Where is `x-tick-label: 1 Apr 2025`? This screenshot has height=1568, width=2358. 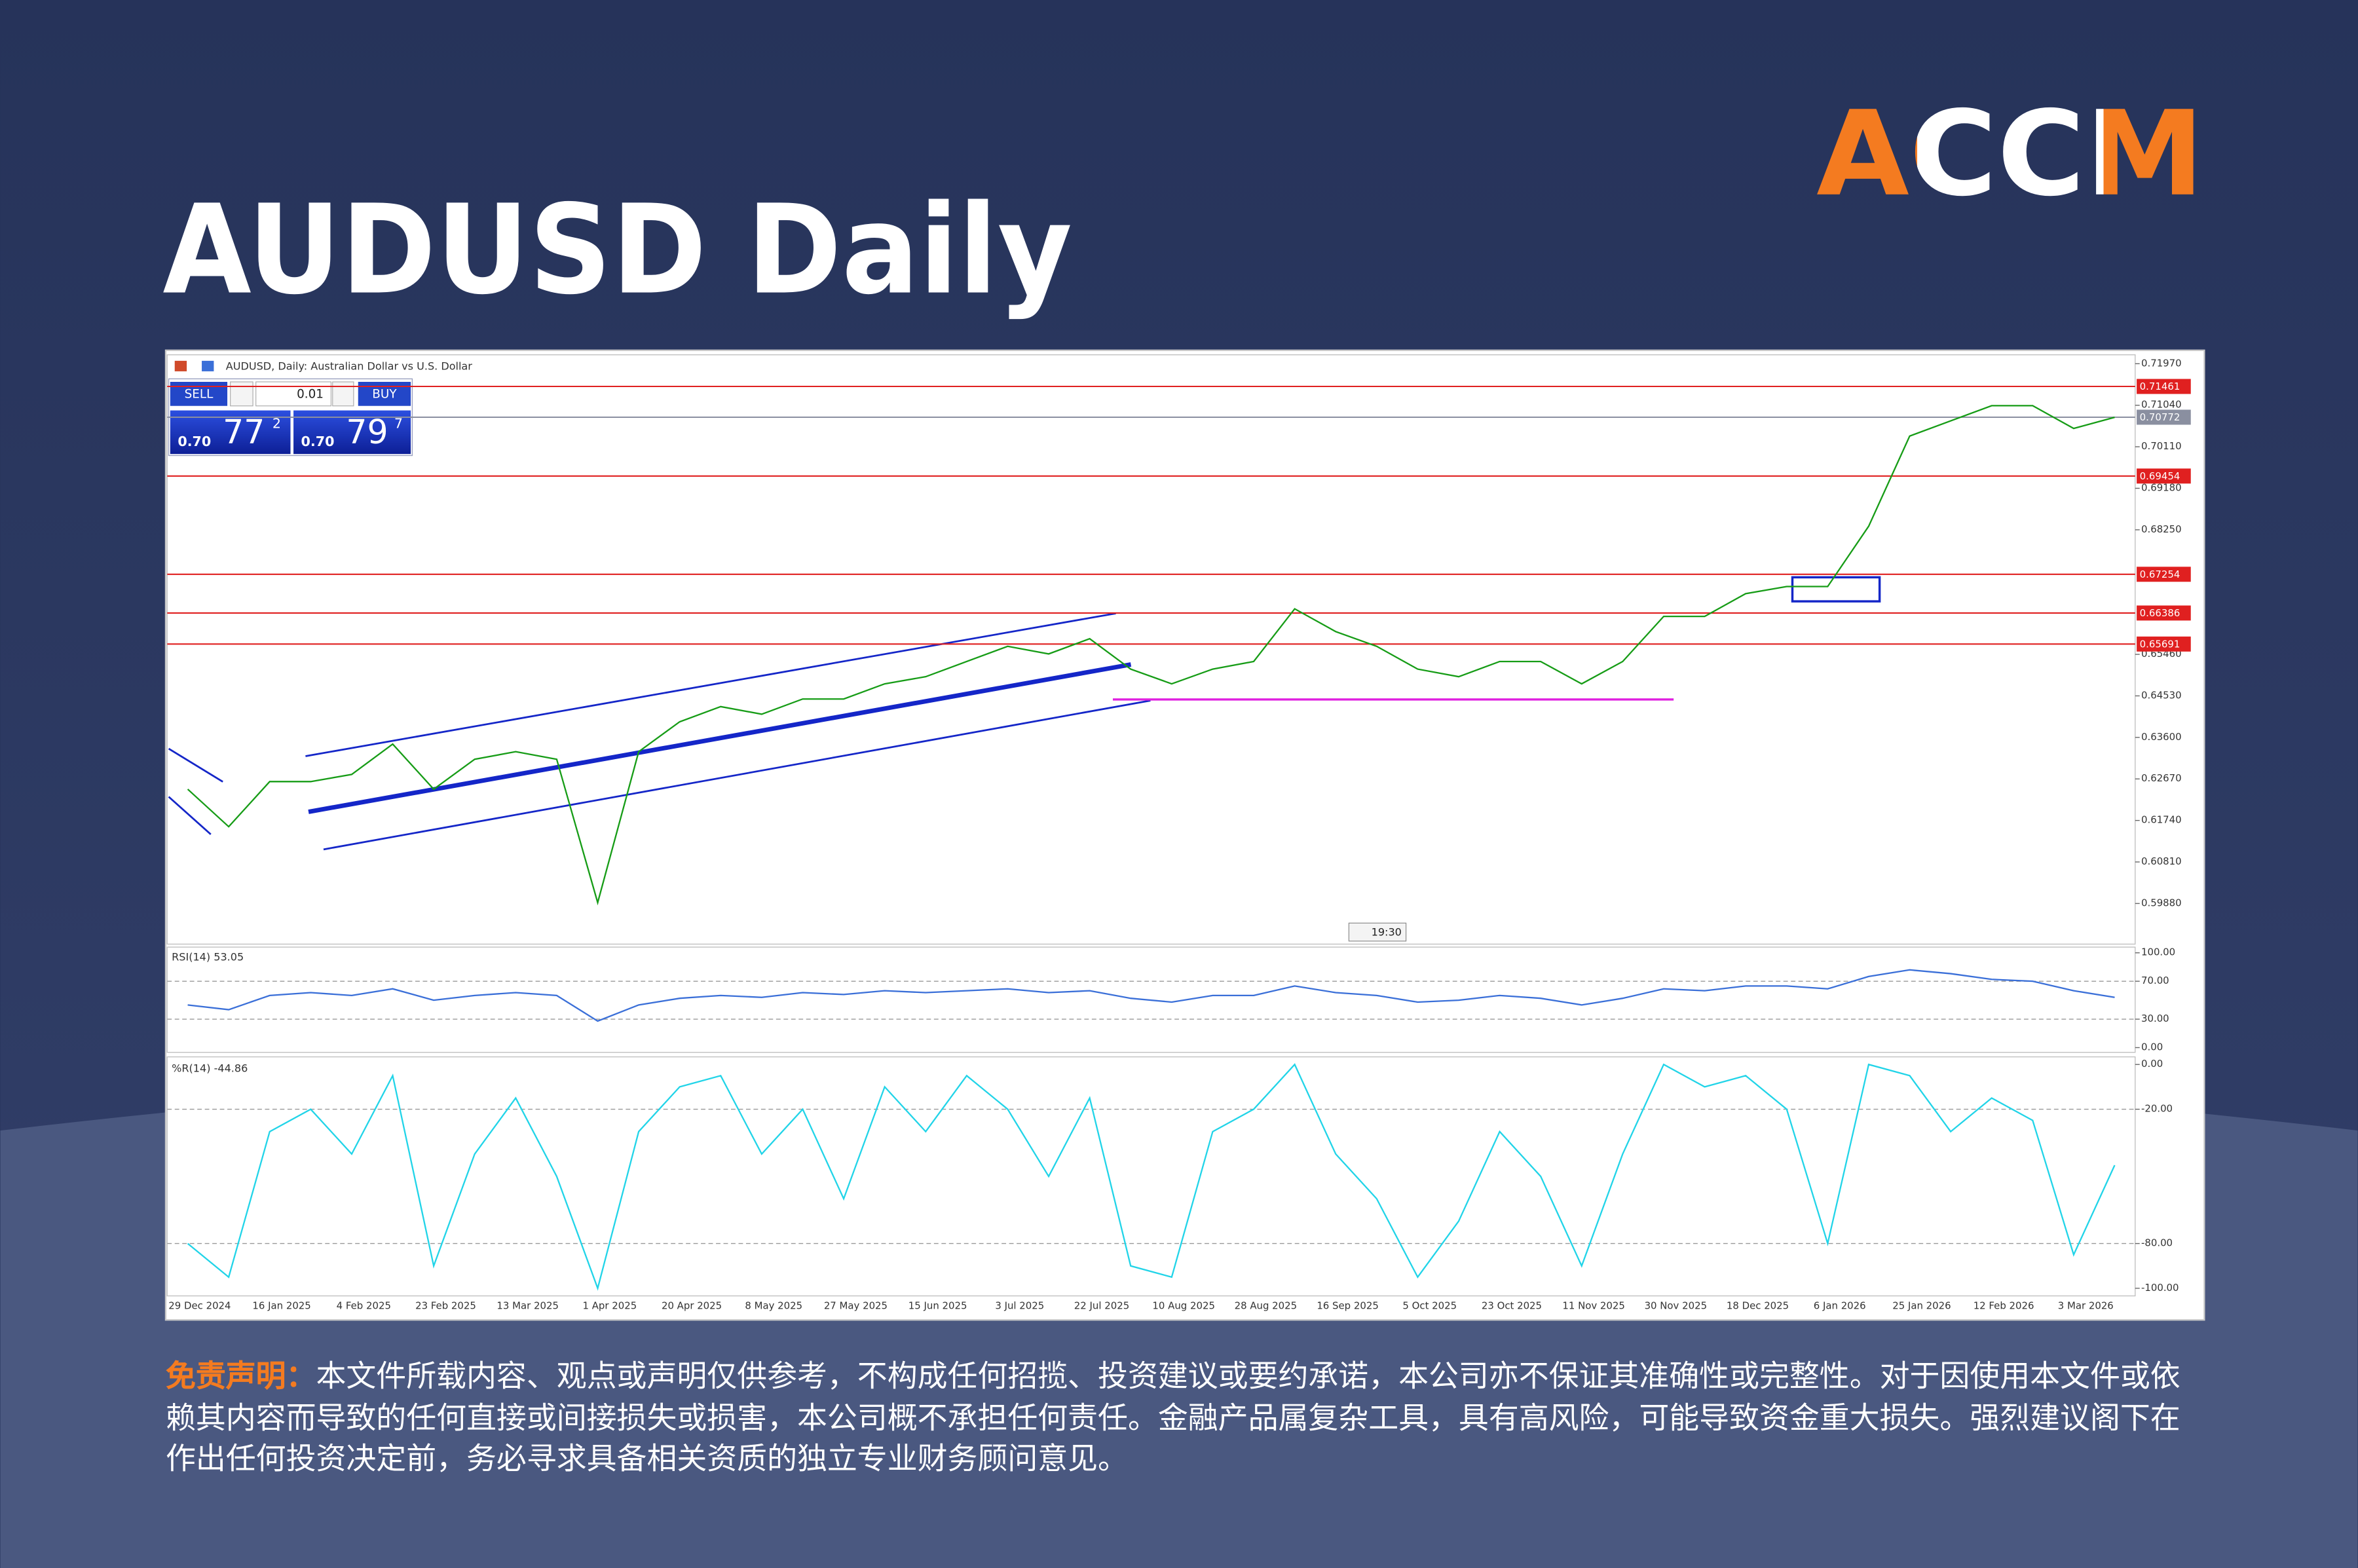
x-tick-label: 1 Apr 2025 is located at coordinates (610, 1306).